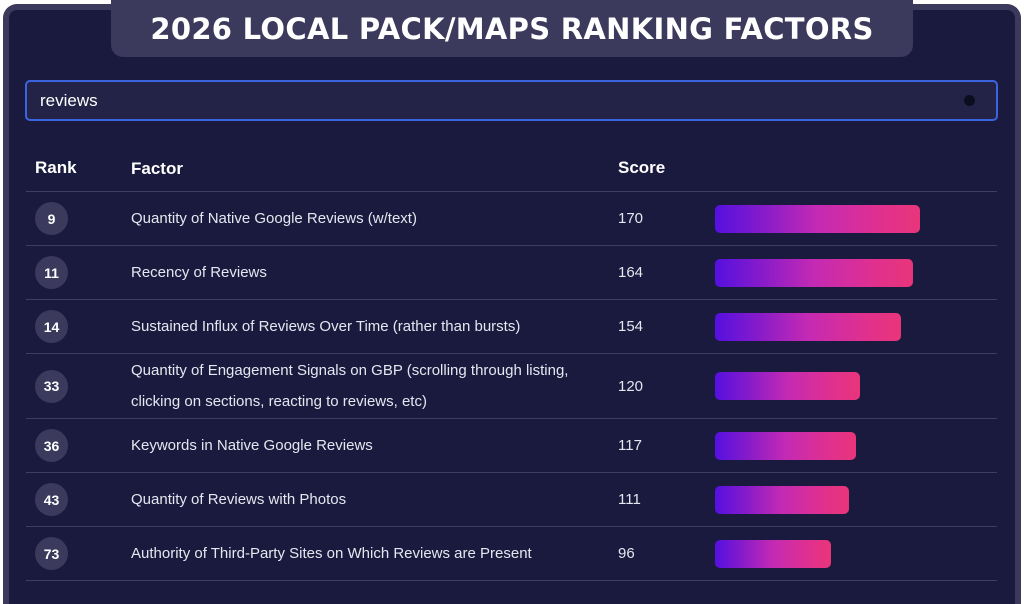 This screenshot has width=1024, height=604. Describe the element at coordinates (511, 168) in the screenshot. I see `table-header: Rank Factor Score` at that location.